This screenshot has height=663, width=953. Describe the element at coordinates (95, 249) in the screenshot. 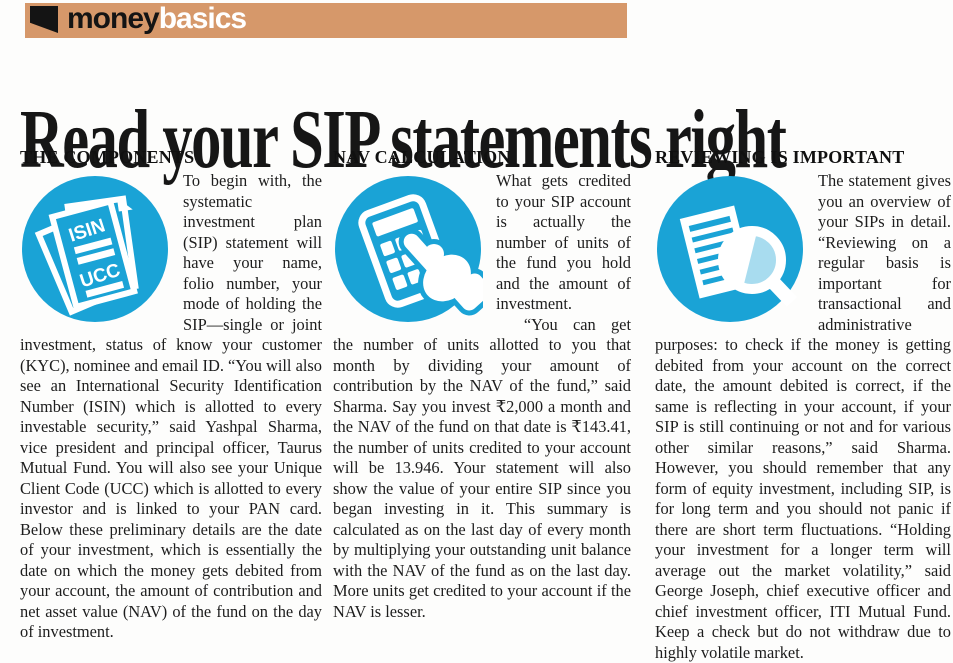

I see `documents-isin-ucc-icon: ISIN UCC` at that location.